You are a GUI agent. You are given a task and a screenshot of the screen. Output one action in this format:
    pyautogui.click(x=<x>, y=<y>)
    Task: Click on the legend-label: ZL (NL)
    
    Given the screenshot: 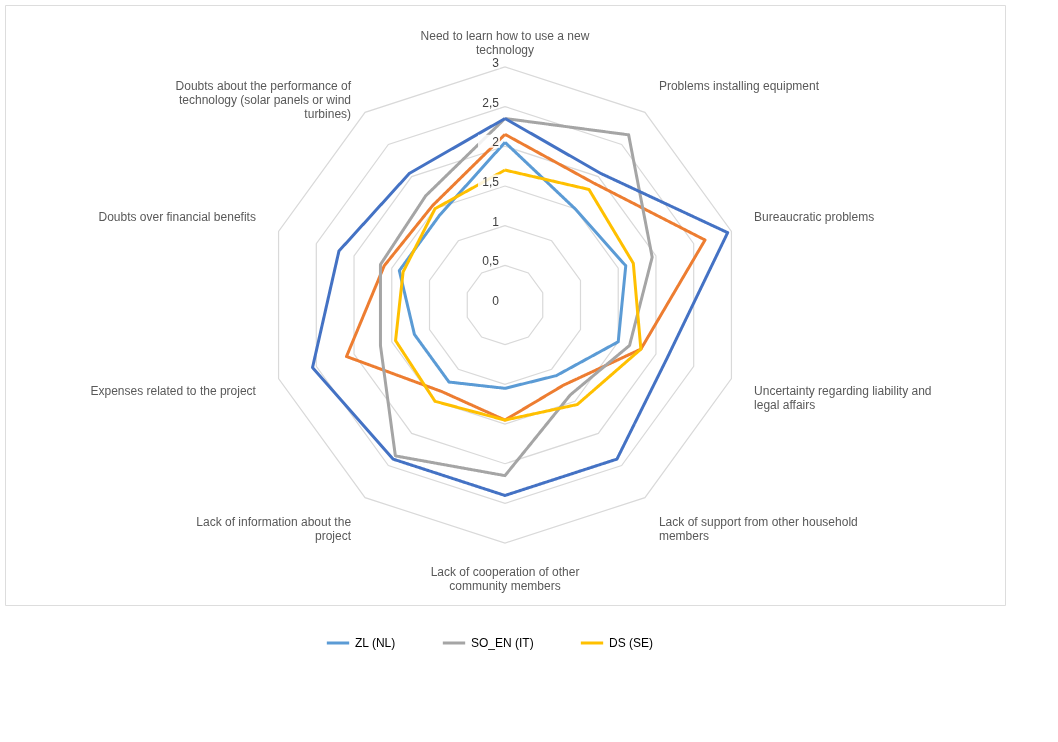 What is the action you would take?
    pyautogui.click(x=375, y=643)
    